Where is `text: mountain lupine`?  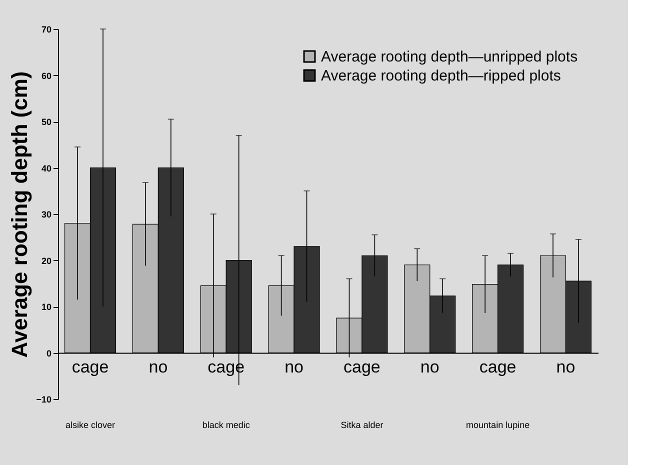 text: mountain lupine is located at coordinates (498, 425).